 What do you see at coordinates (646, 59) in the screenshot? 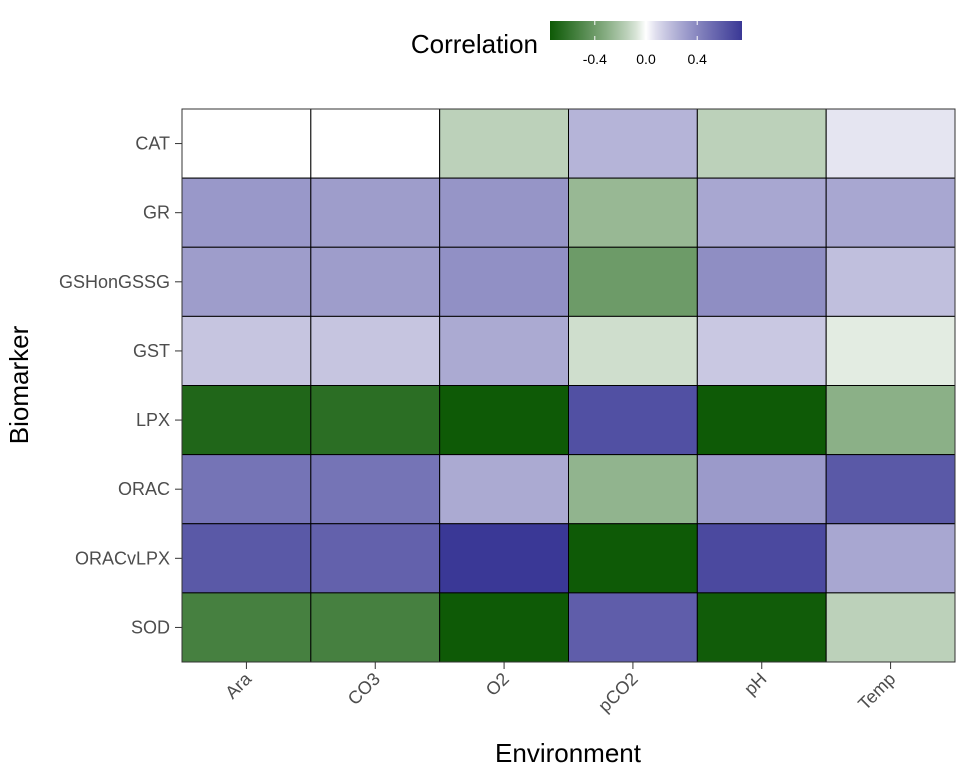
I see `legend-tick-label: 0.0` at bounding box center [646, 59].